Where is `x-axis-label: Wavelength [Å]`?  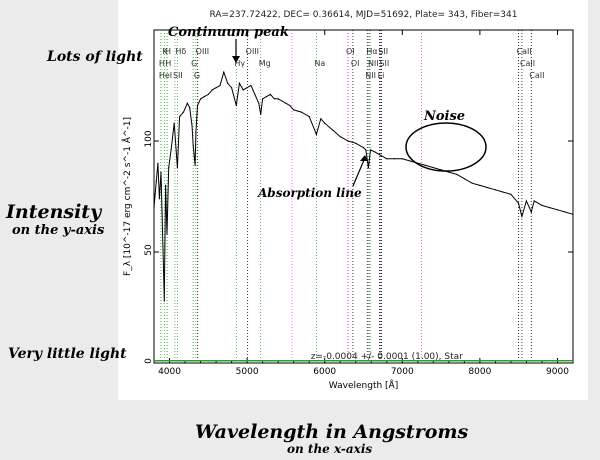 x-axis-label: Wavelength [Å] is located at coordinates (363, 385).